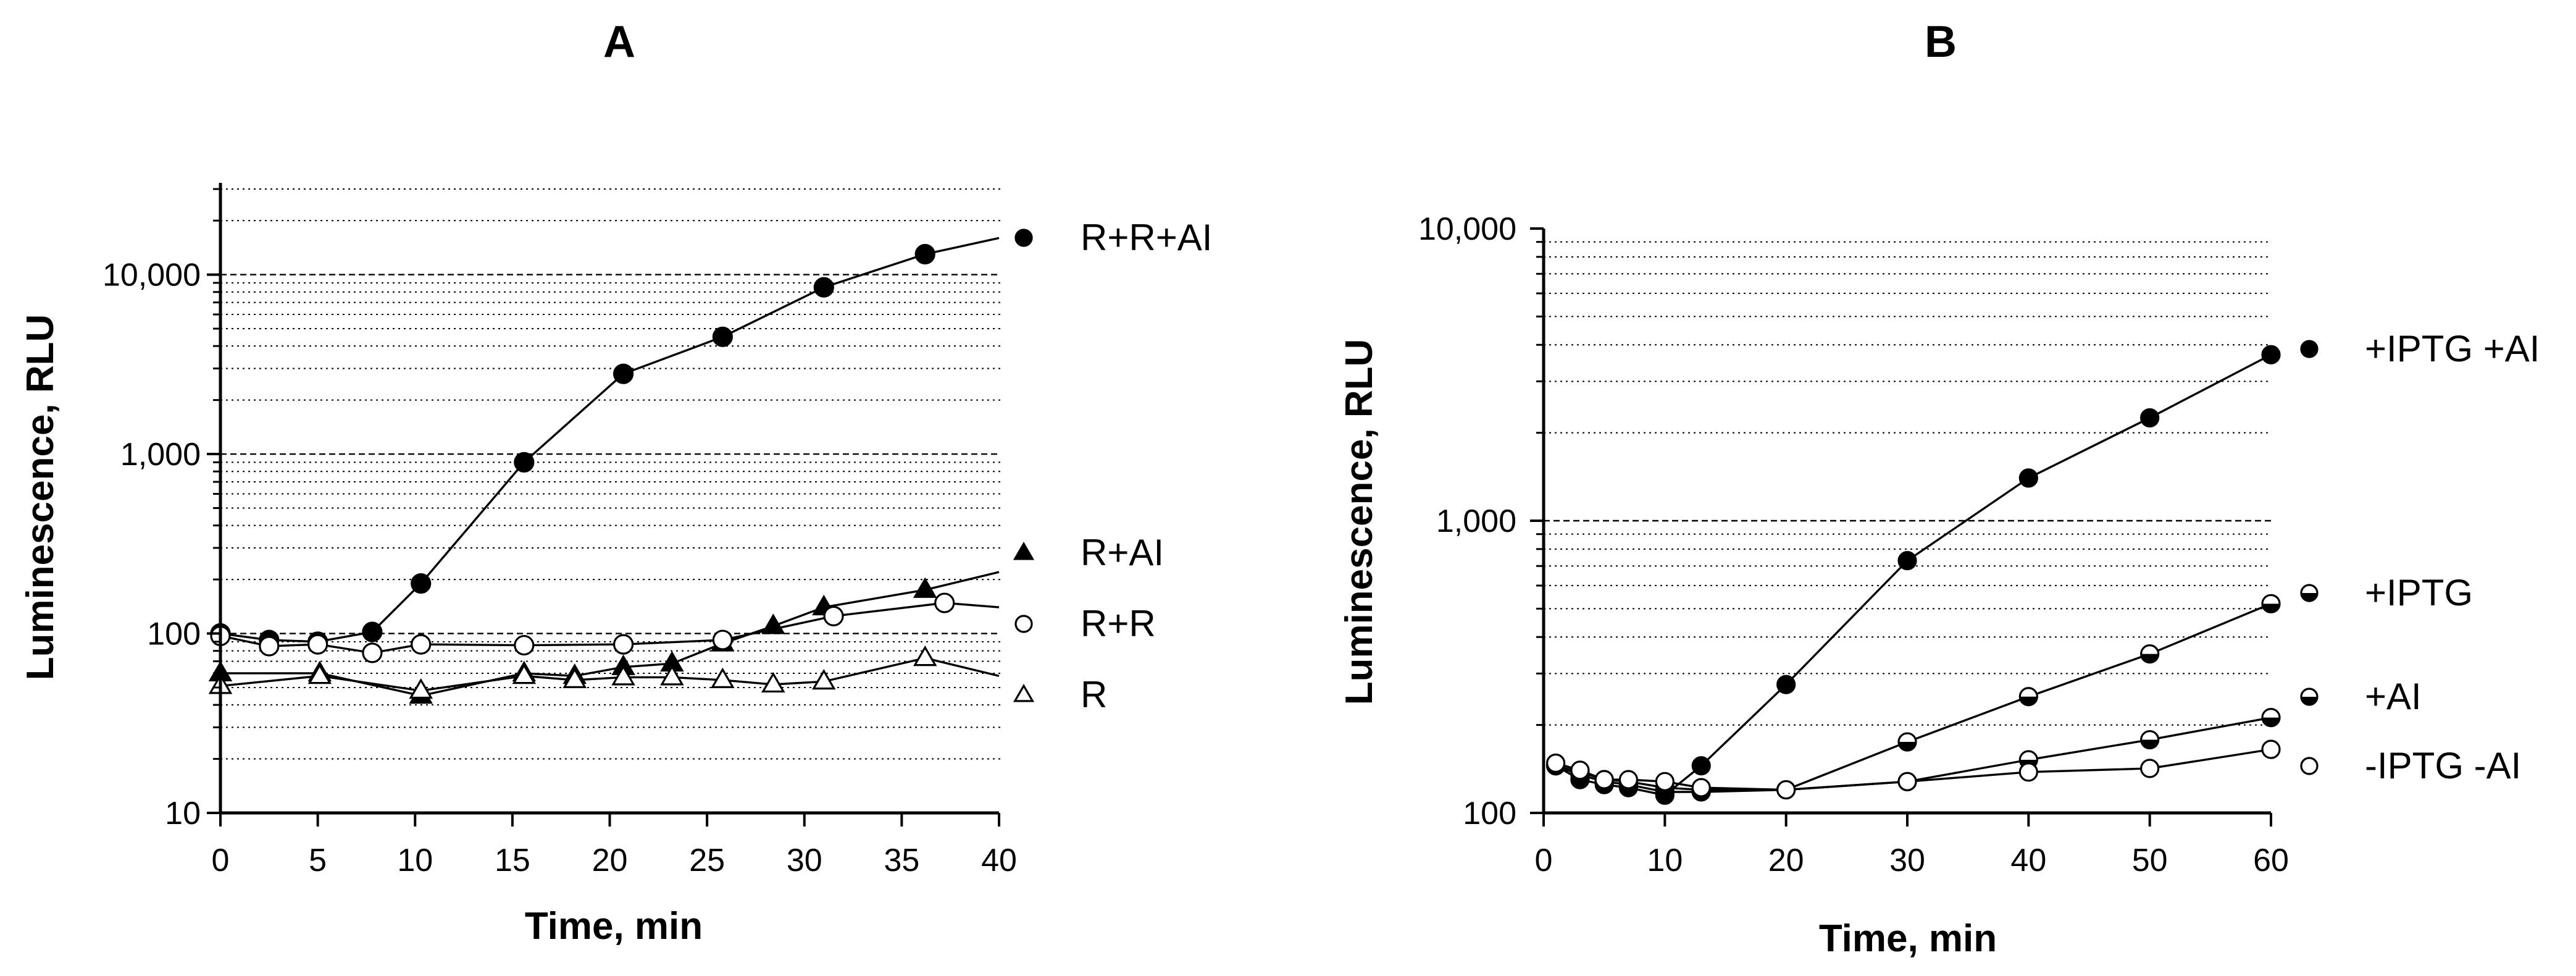  I want to click on x-tick-label: 35, so click(902, 860).